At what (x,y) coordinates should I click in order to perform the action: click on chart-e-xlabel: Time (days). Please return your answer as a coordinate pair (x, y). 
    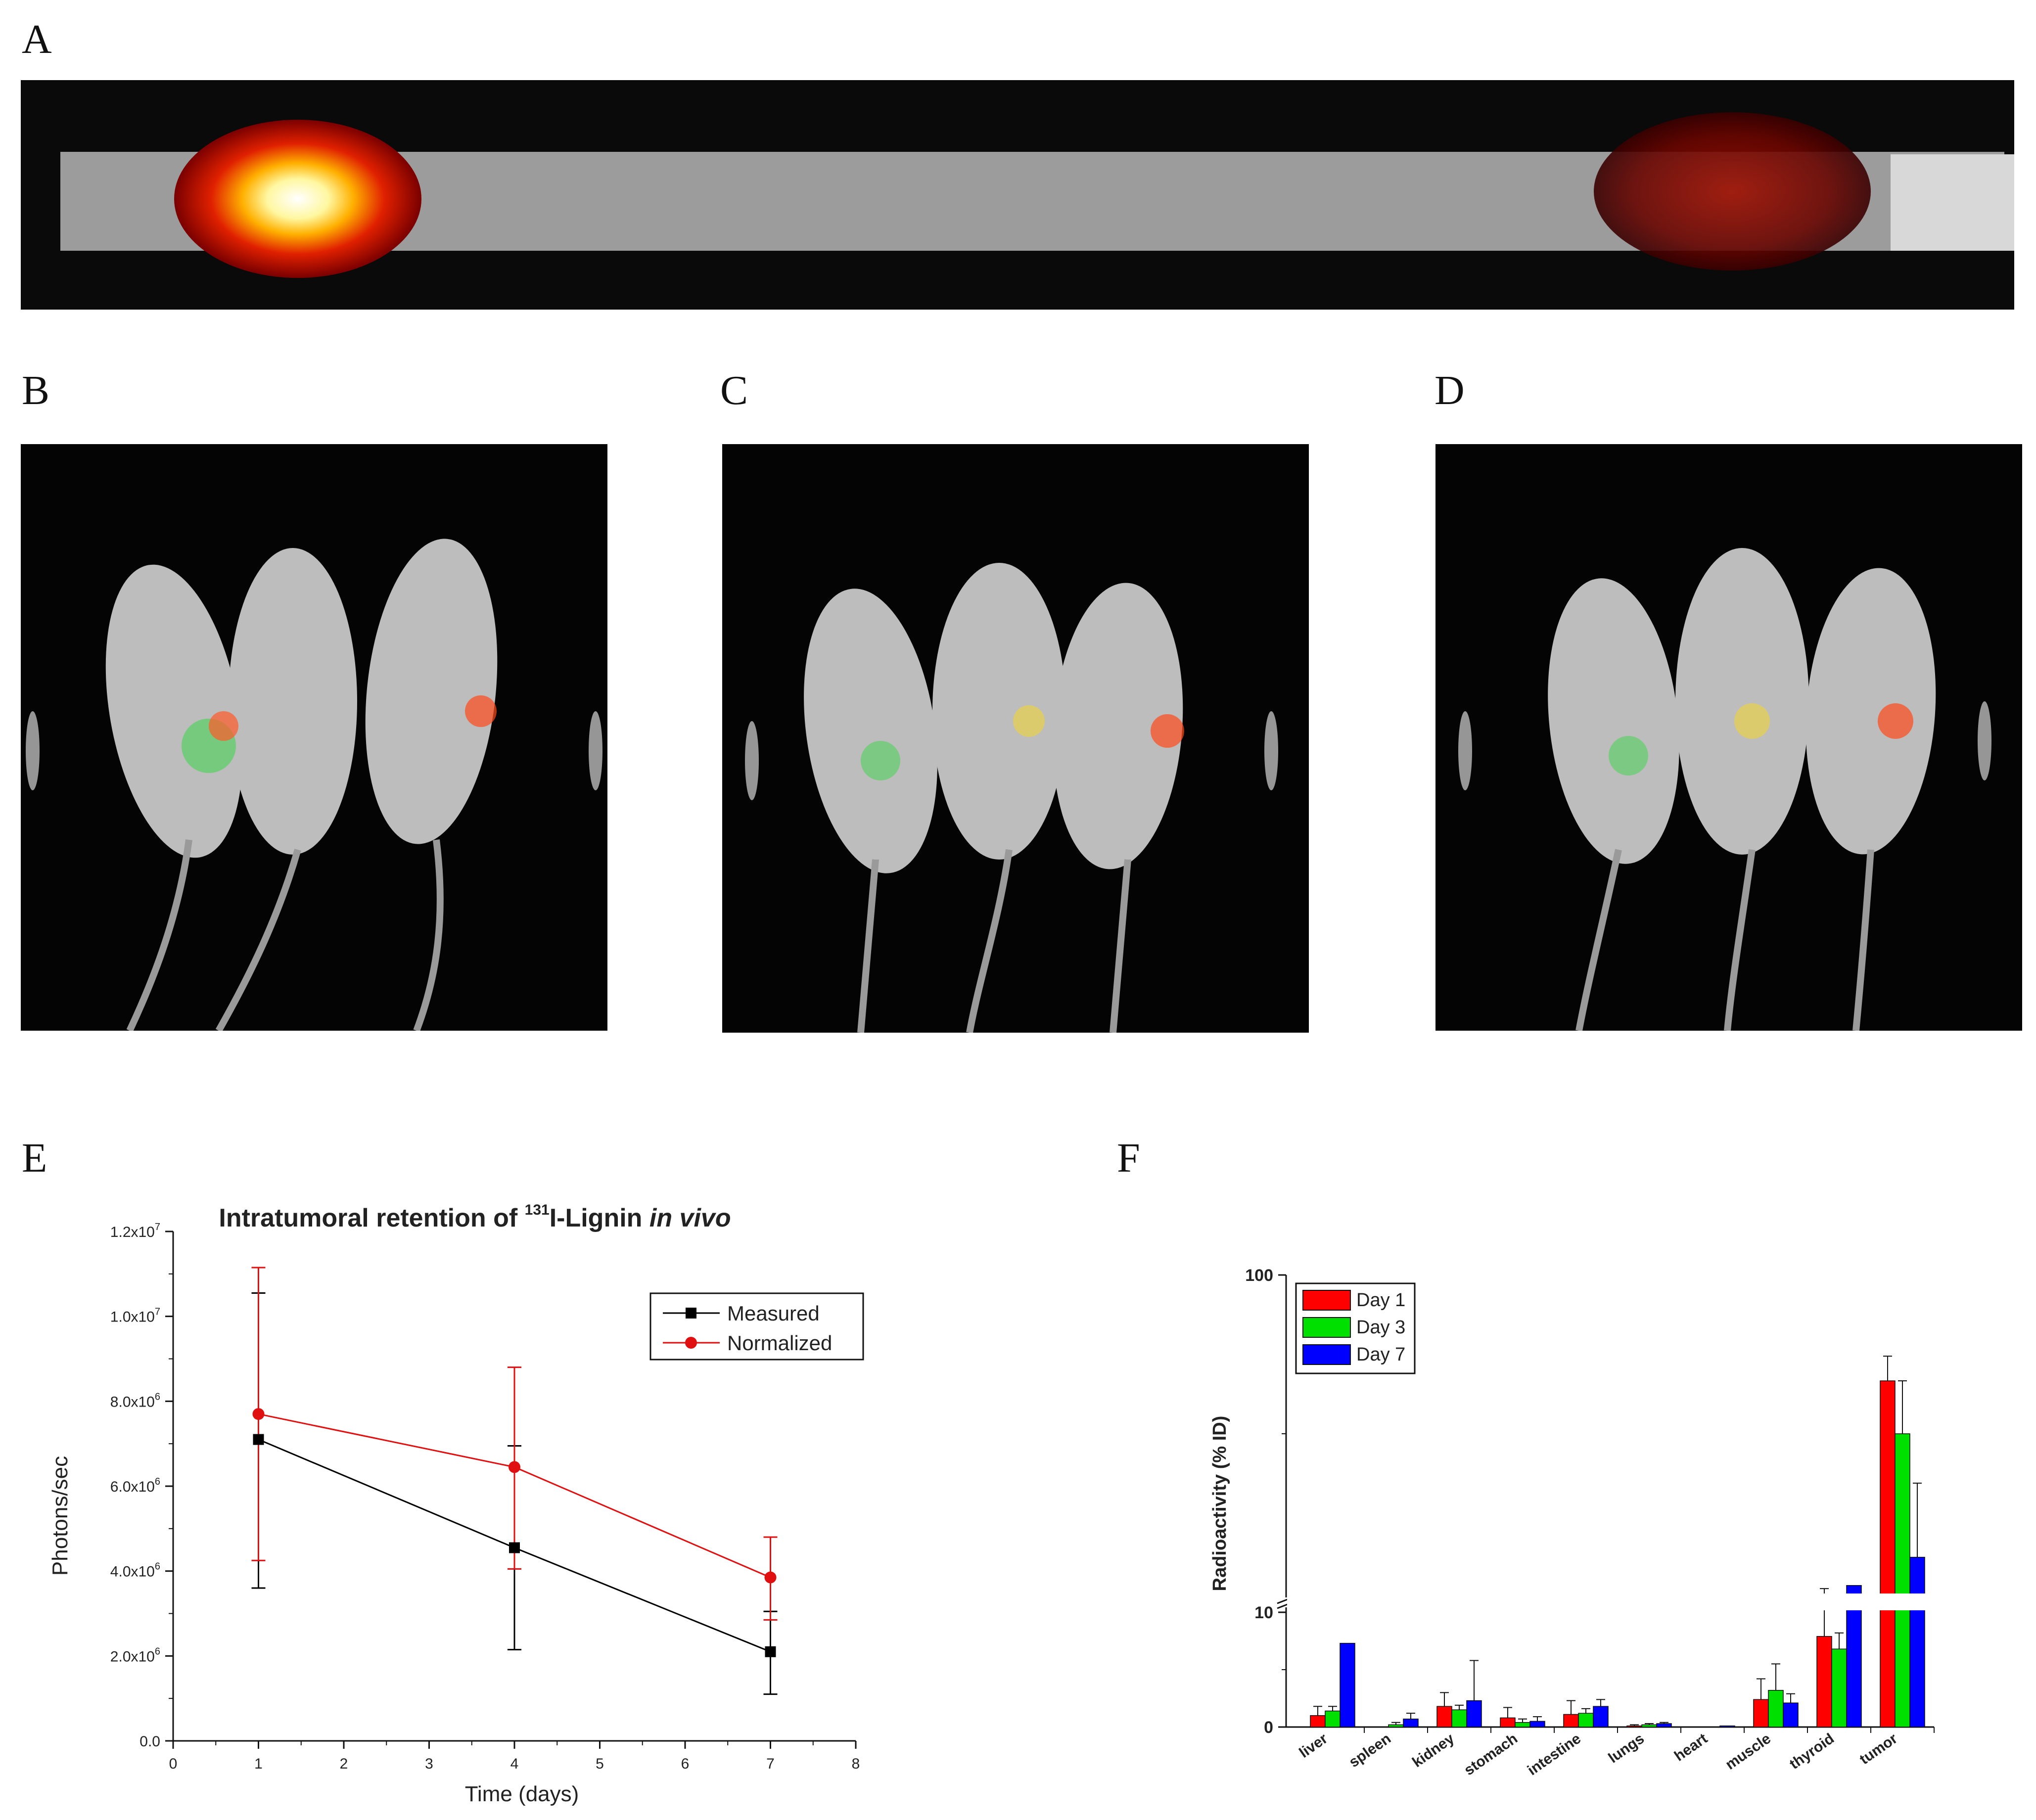
    Looking at the image, I should click on (522, 1794).